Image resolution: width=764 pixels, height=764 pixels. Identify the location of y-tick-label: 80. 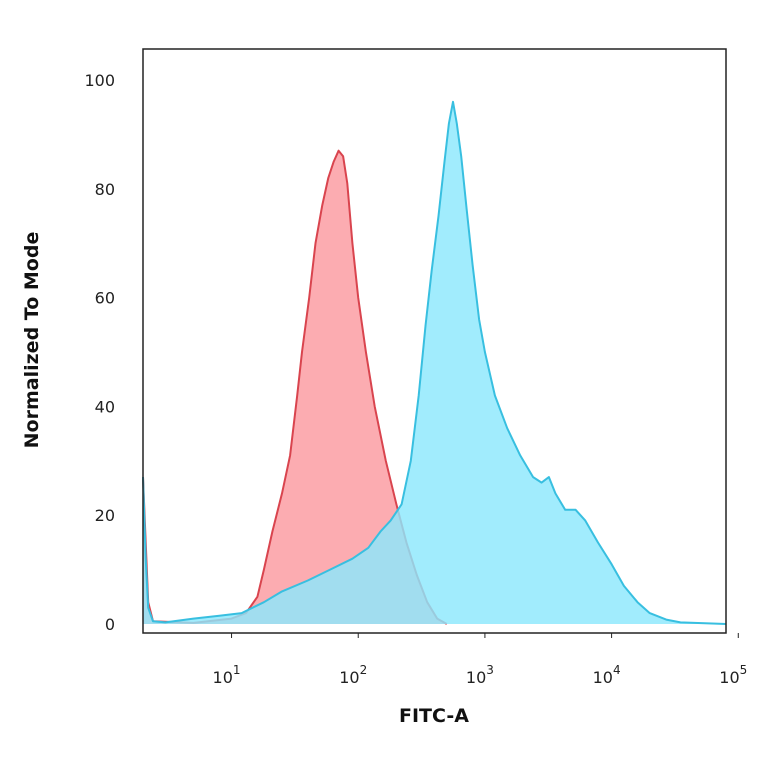
(105, 189).